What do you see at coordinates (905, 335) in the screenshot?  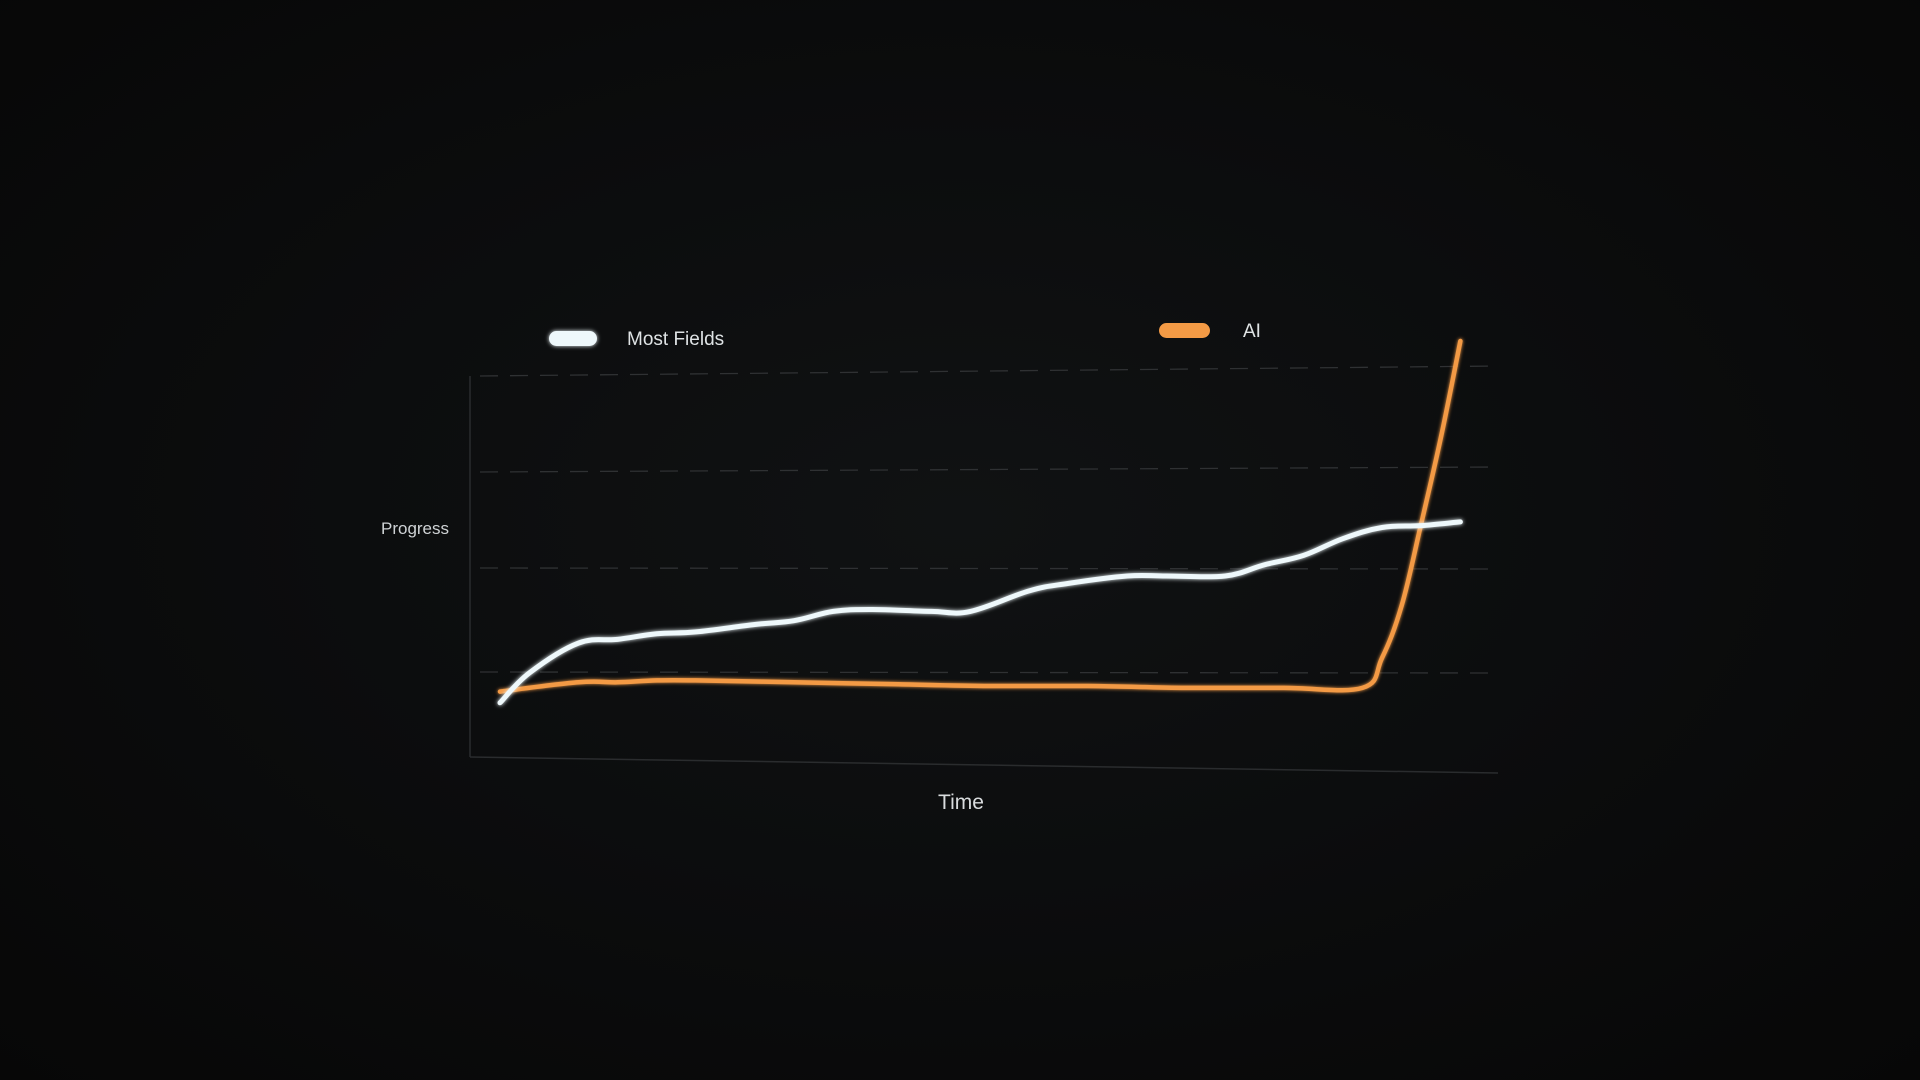 I see `legend: Most Fields AI` at bounding box center [905, 335].